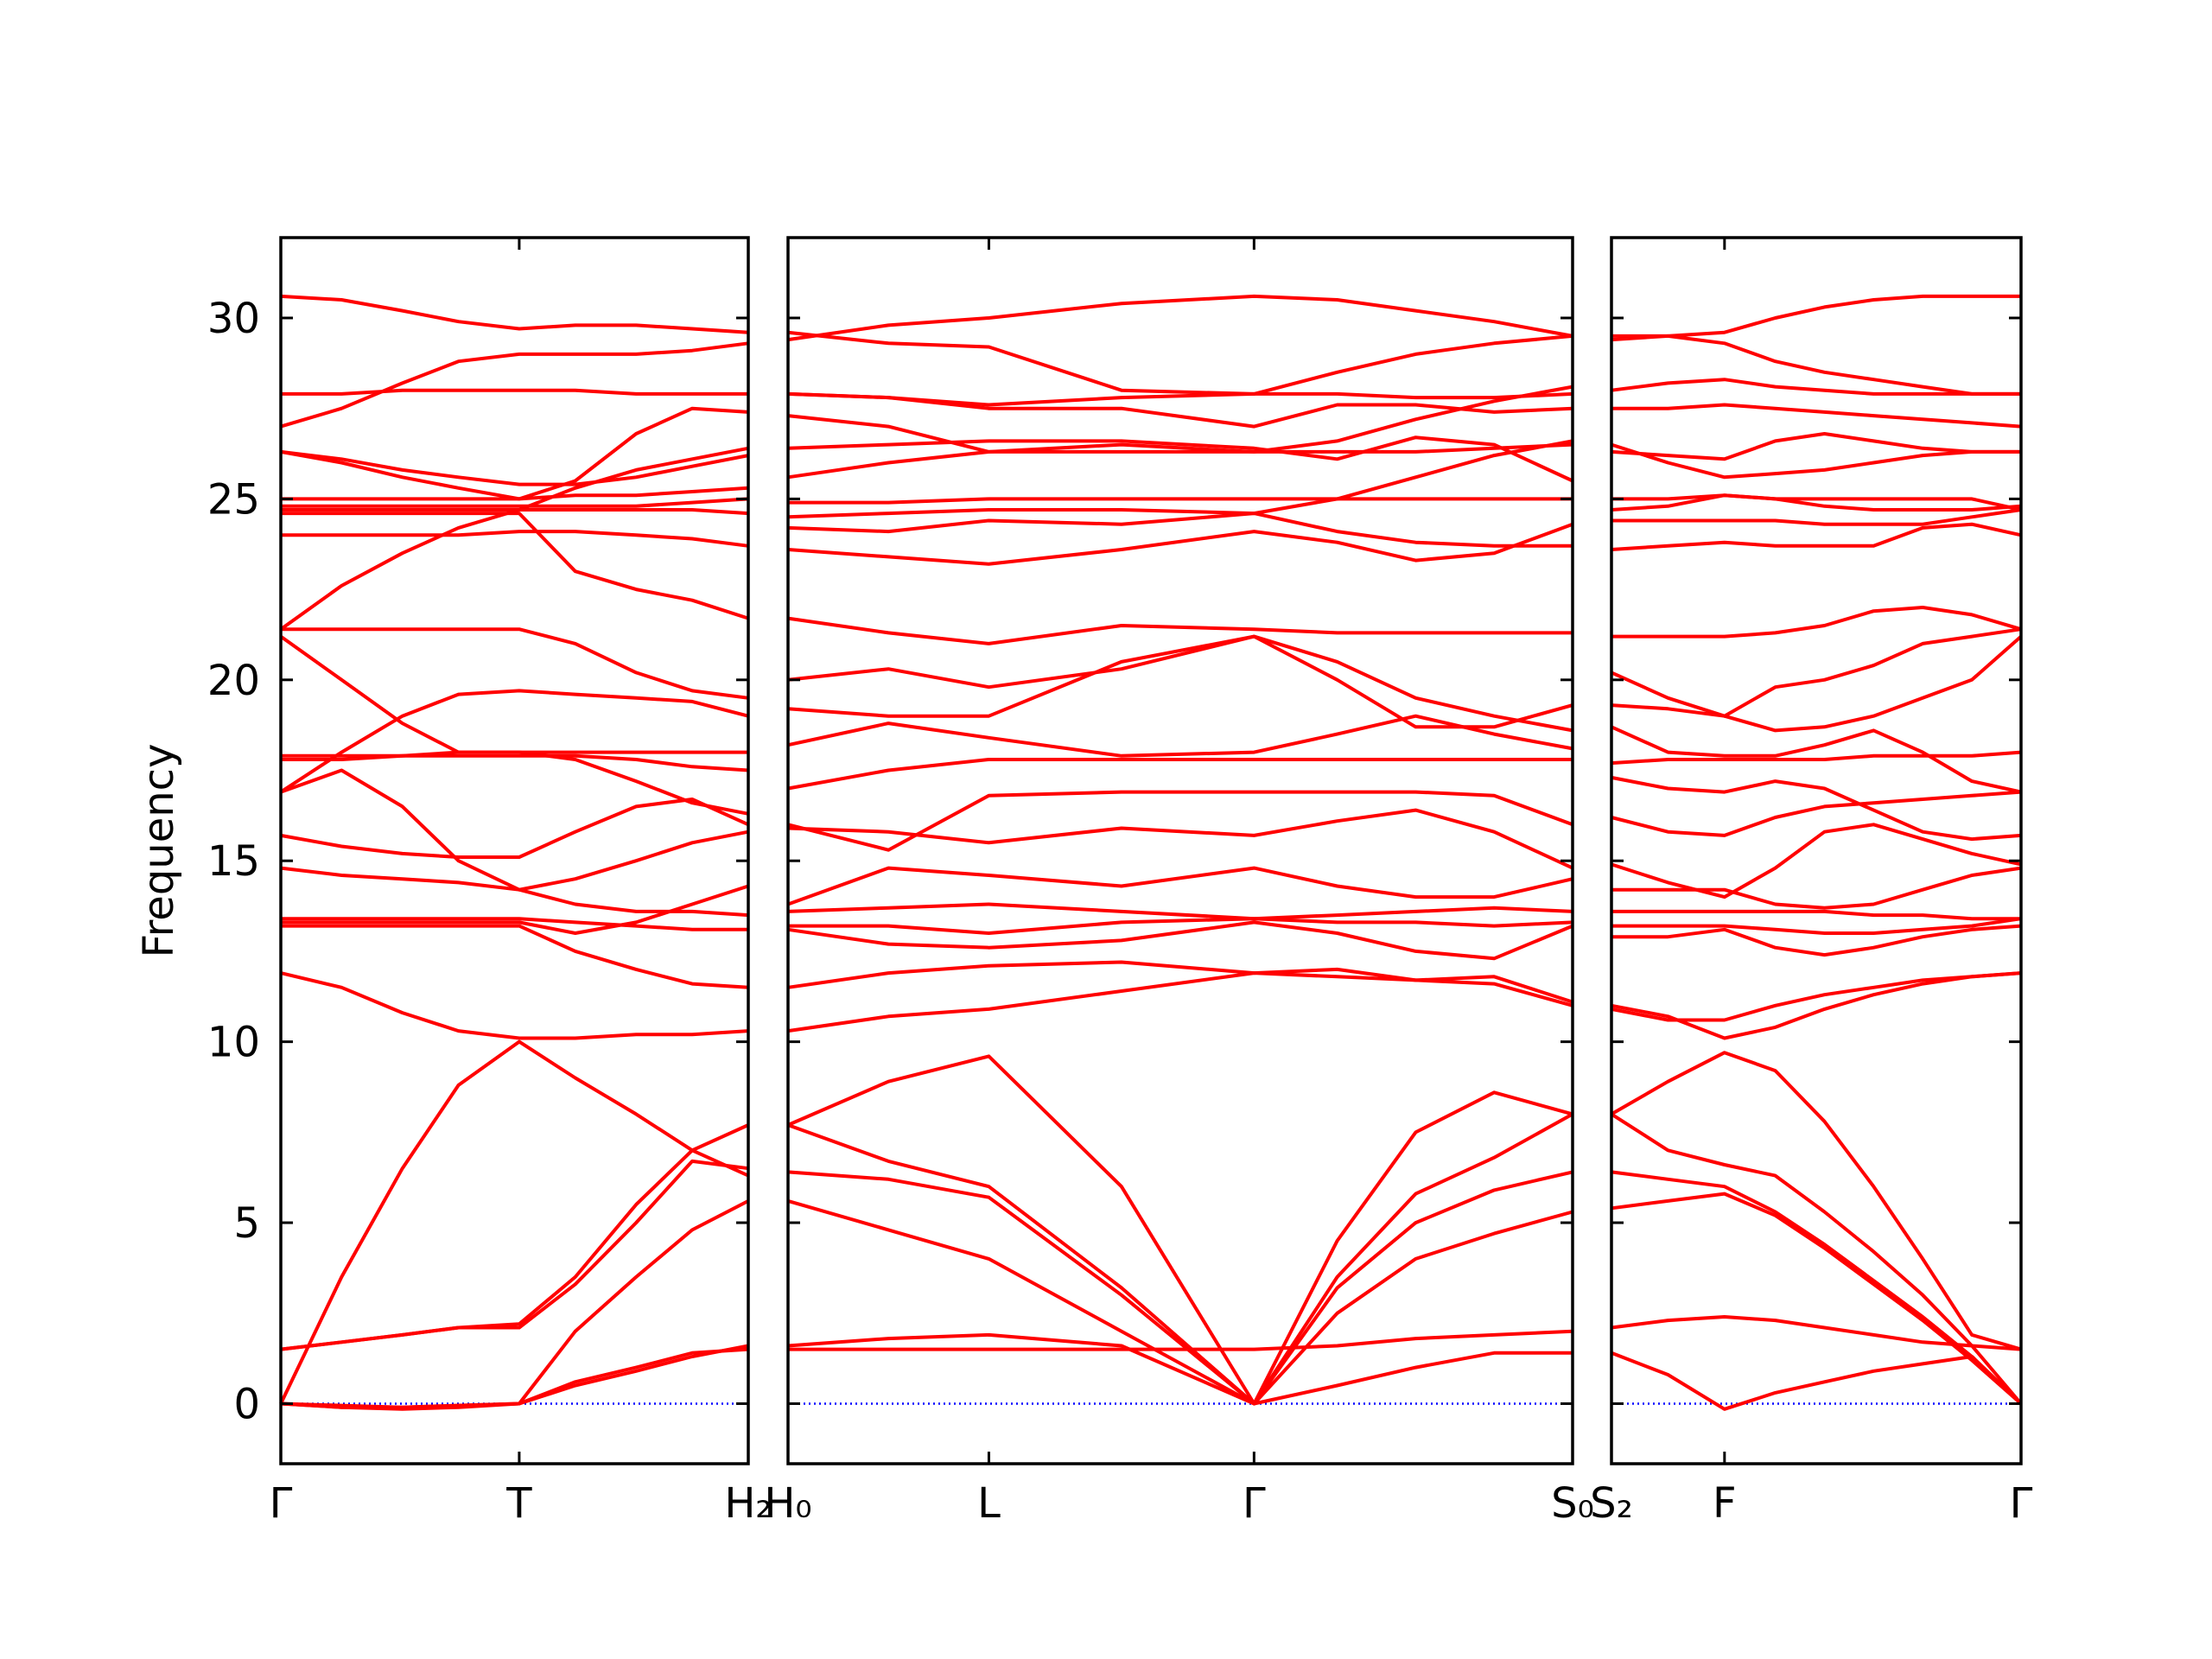 This screenshot has height=1659, width=2212. What do you see at coordinates (233, 500) in the screenshot?
I see `y-tick-label: 25` at bounding box center [233, 500].